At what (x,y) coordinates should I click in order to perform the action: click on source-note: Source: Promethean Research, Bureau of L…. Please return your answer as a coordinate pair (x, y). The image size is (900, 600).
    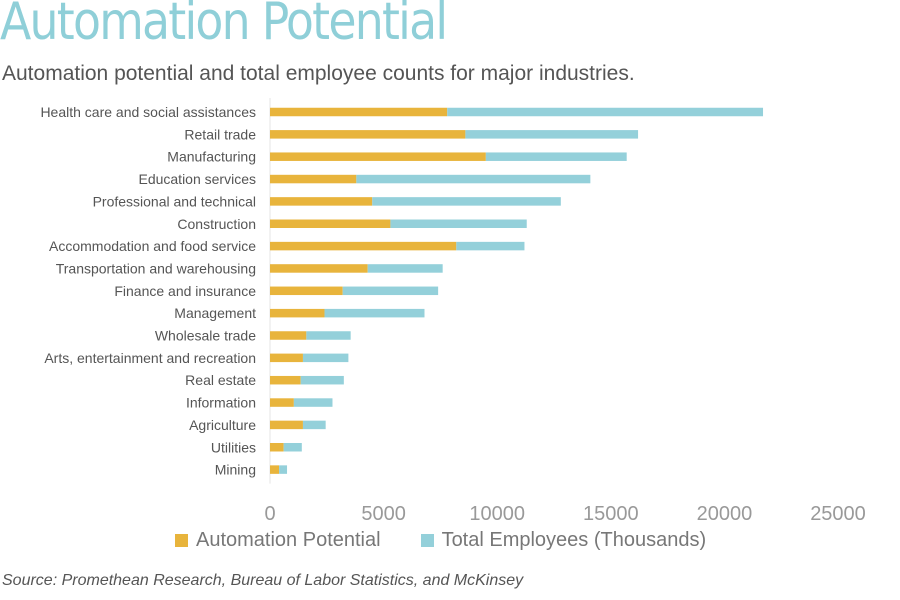
    Looking at the image, I should click on (263, 580).